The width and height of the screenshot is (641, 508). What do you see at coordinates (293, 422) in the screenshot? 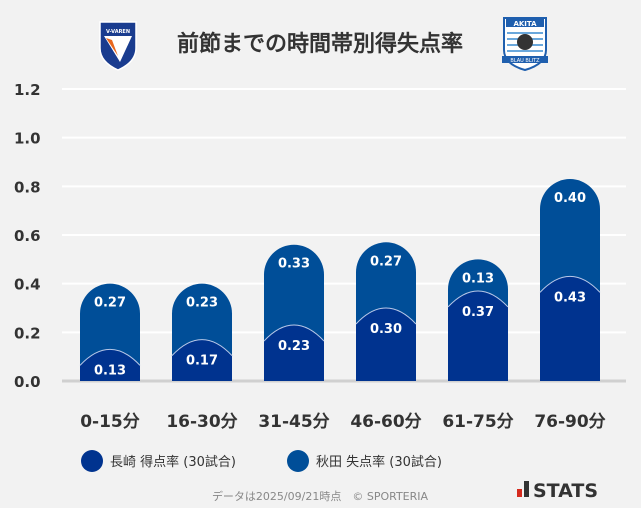
I see `x-tick-label: 31-45分` at bounding box center [293, 422].